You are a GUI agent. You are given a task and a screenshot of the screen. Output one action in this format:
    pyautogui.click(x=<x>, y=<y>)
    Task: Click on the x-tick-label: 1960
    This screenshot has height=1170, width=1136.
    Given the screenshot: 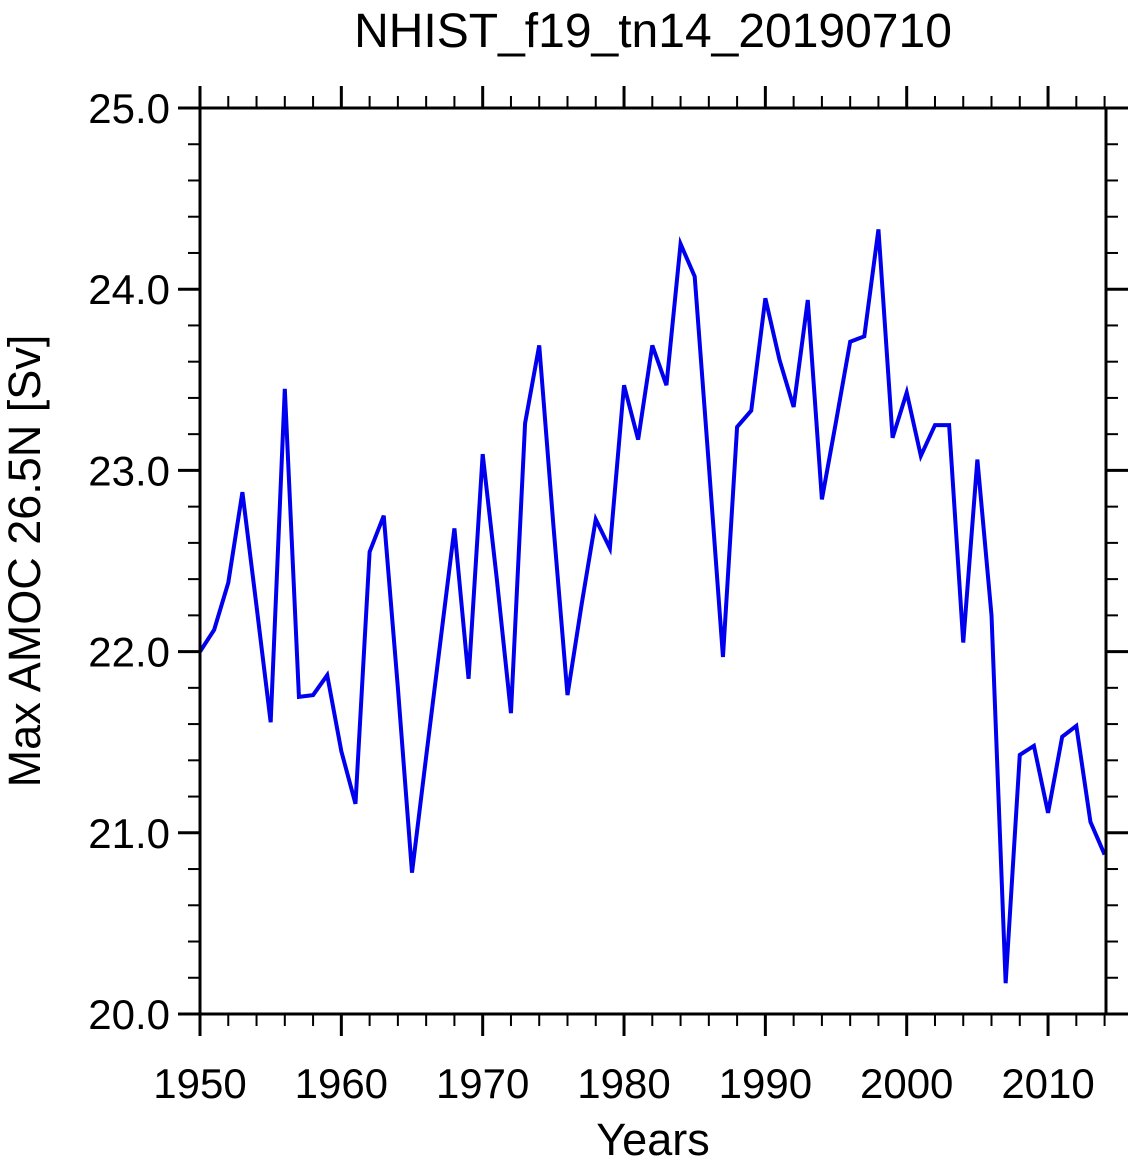 What is the action you would take?
    pyautogui.click(x=341, y=1083)
    